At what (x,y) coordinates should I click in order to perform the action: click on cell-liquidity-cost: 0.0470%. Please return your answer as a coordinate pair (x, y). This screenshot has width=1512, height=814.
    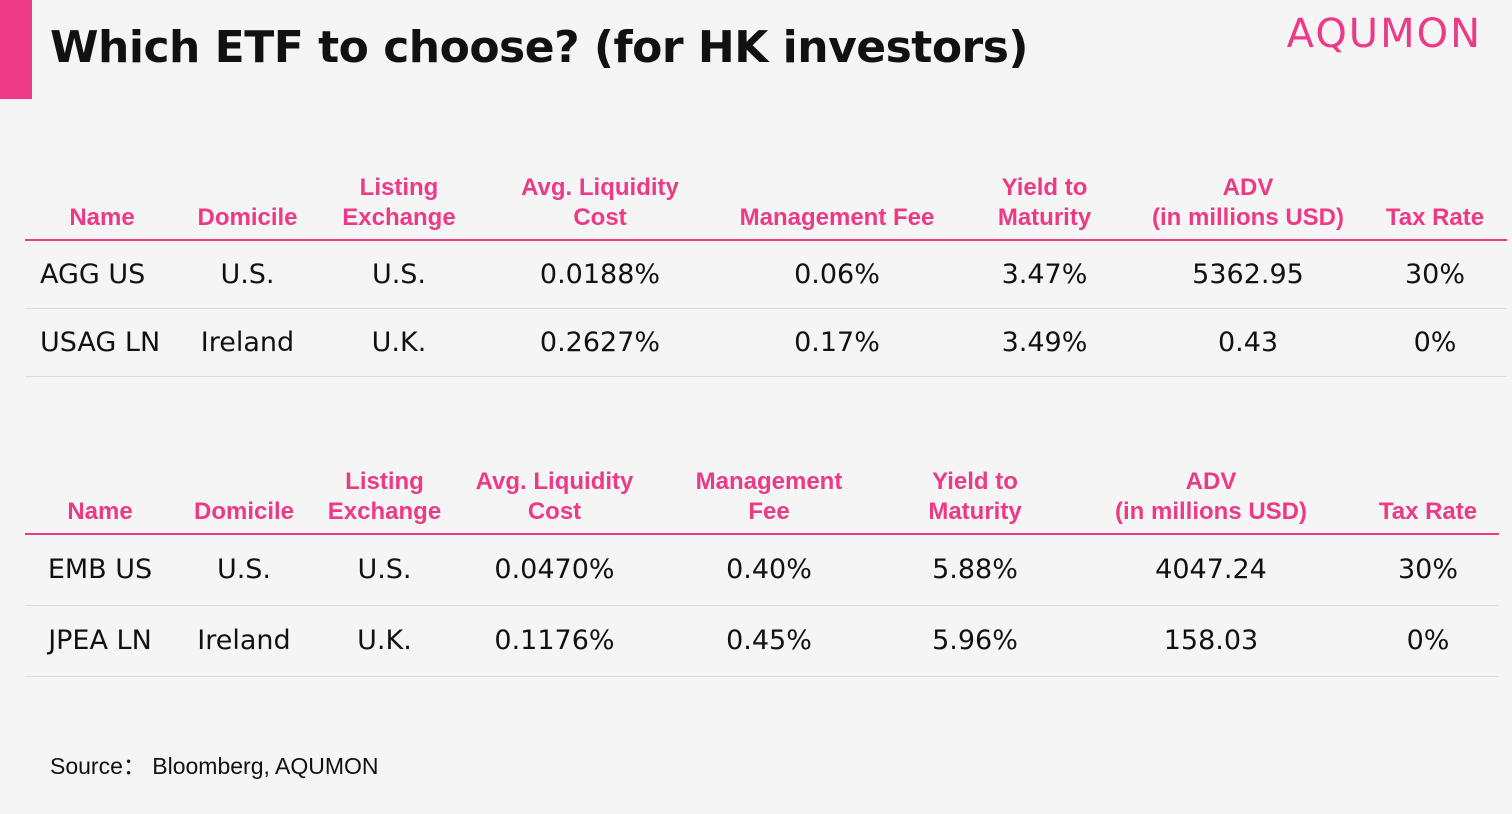
    Looking at the image, I should click on (554, 570).